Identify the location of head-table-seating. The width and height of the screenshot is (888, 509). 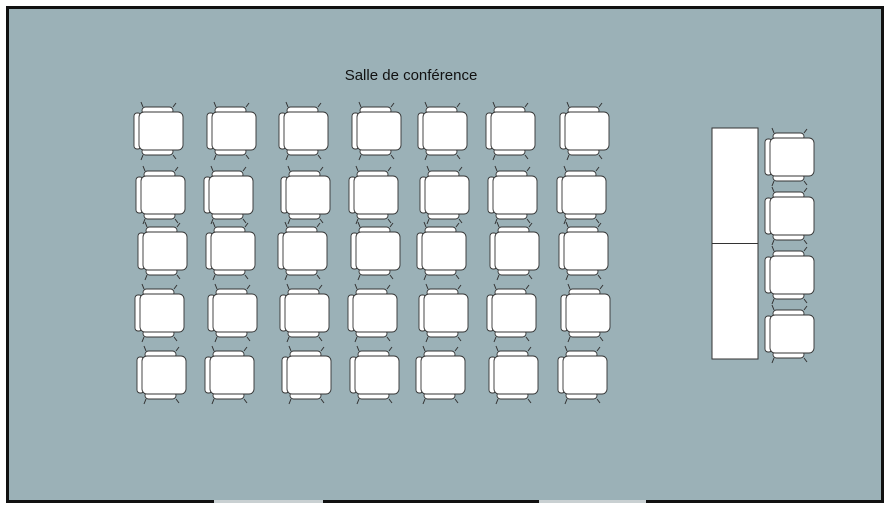
(789, 245).